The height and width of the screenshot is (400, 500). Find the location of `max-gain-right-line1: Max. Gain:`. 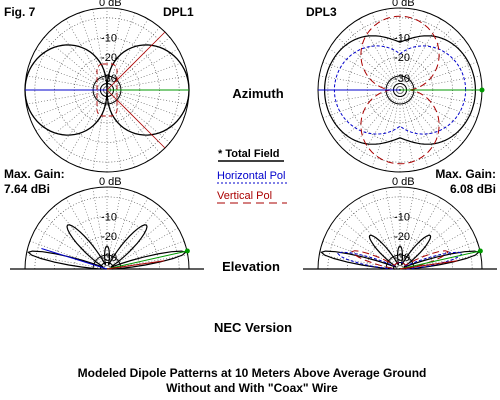

max-gain-right-line1: Max. Gain: is located at coordinates (465, 174).